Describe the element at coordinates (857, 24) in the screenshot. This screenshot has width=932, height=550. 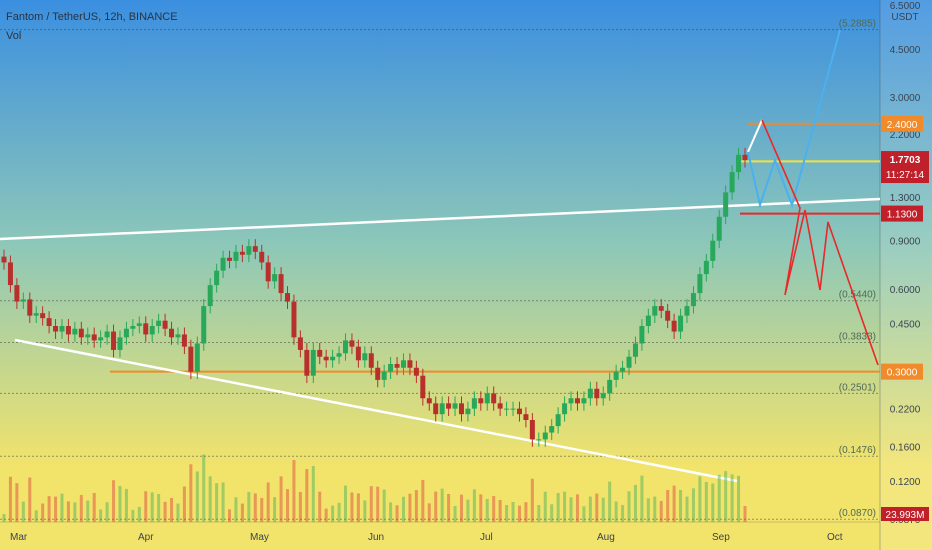
I see `fib-level-label: (5.2885)` at that location.